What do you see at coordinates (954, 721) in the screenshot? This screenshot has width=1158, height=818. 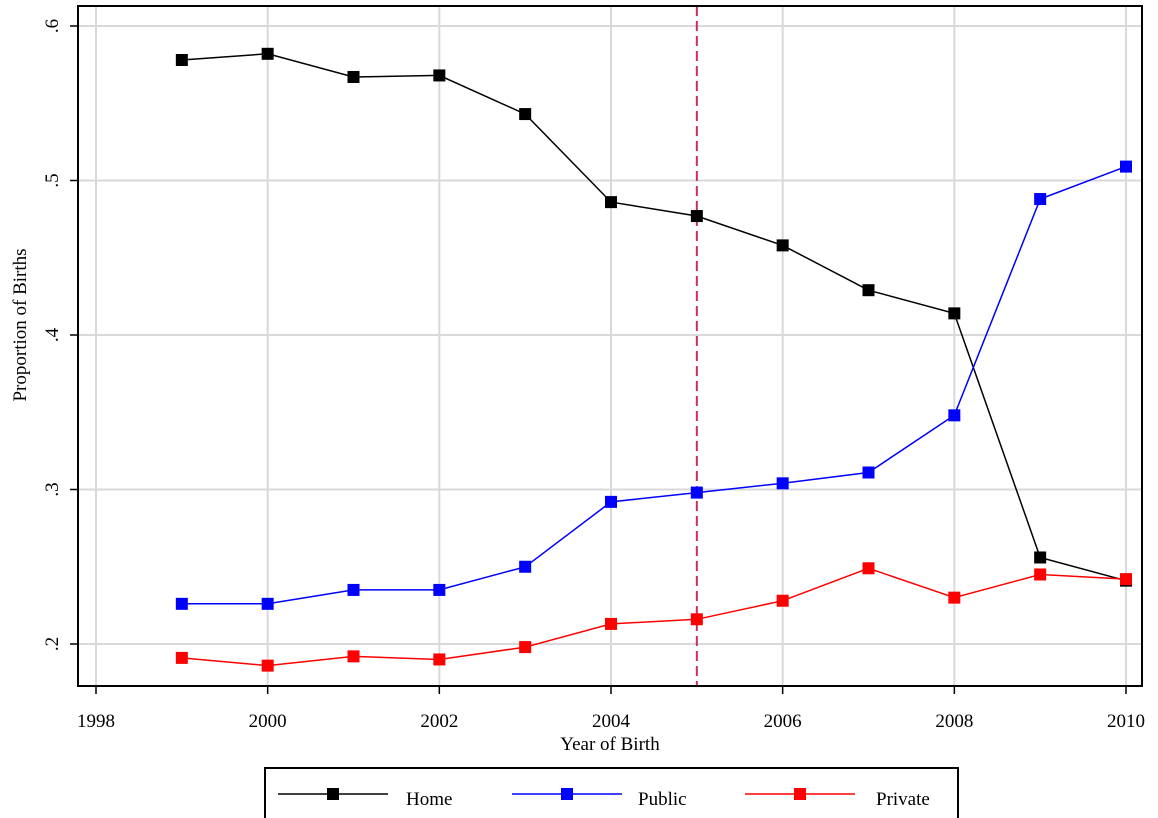 I see `x-tick-label: 2008` at bounding box center [954, 721].